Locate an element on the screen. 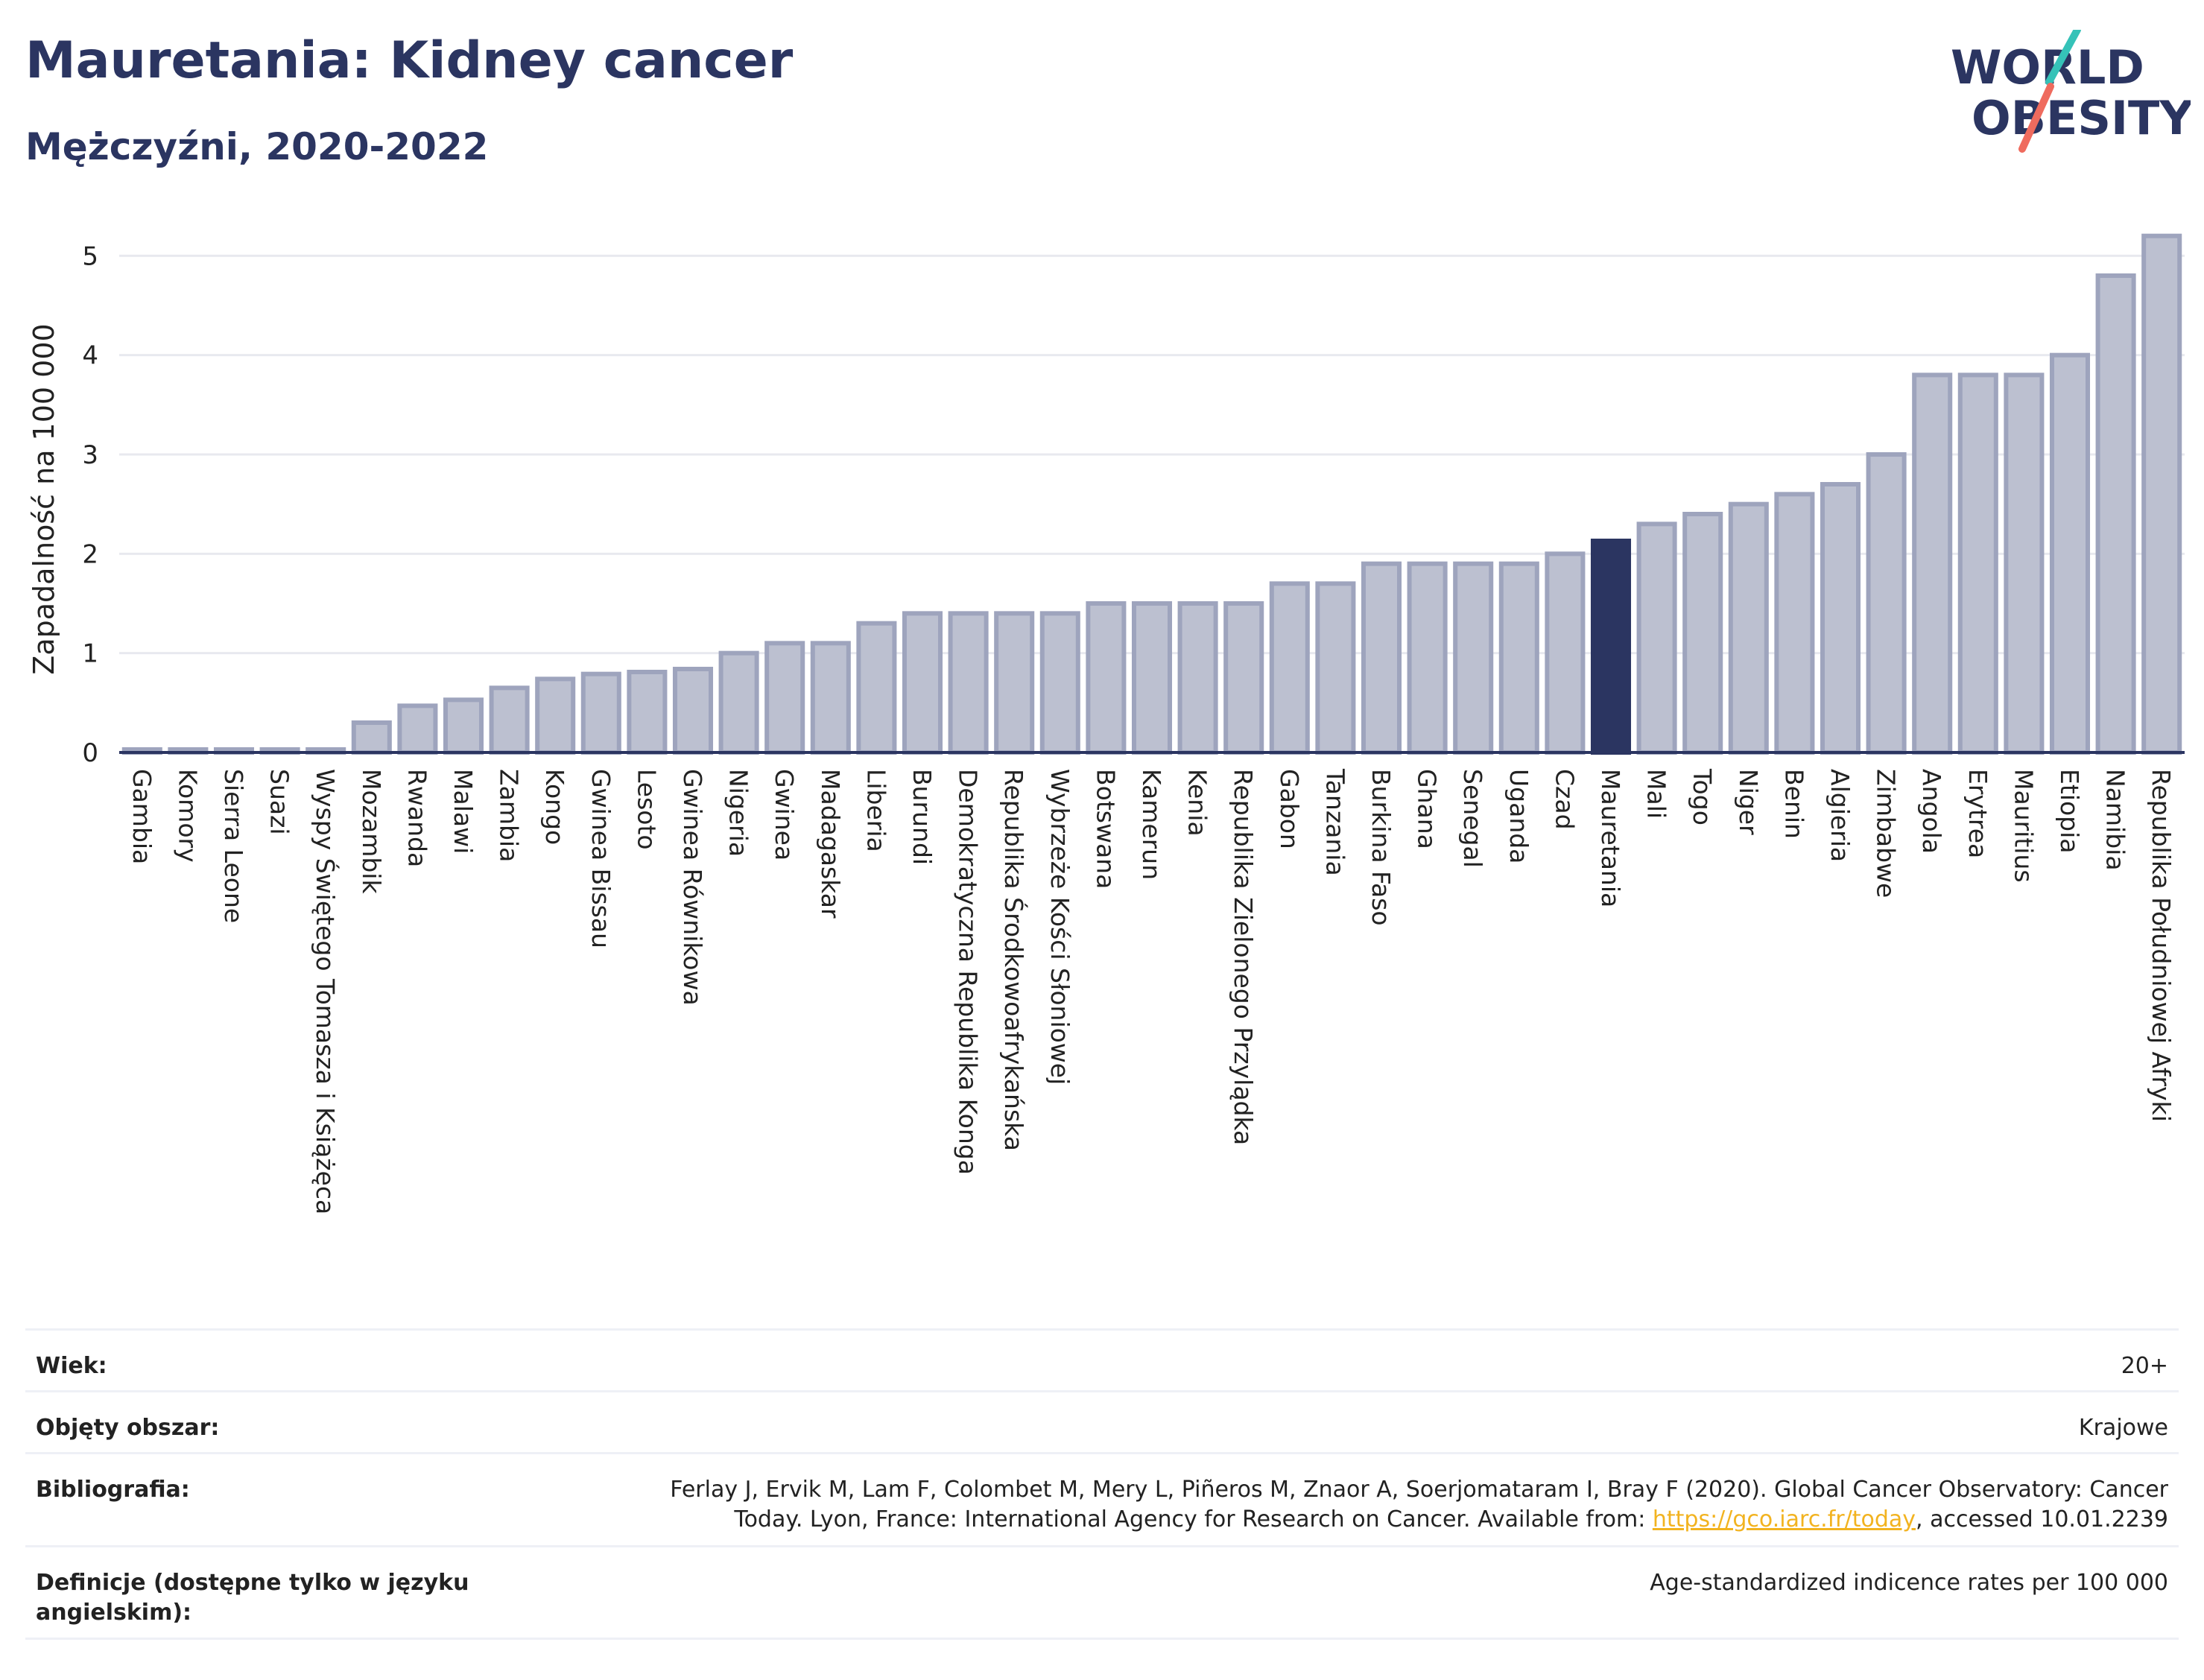 The width and height of the screenshot is (2204, 1680). x-tick-label: Togo is located at coordinates (1702, 796).